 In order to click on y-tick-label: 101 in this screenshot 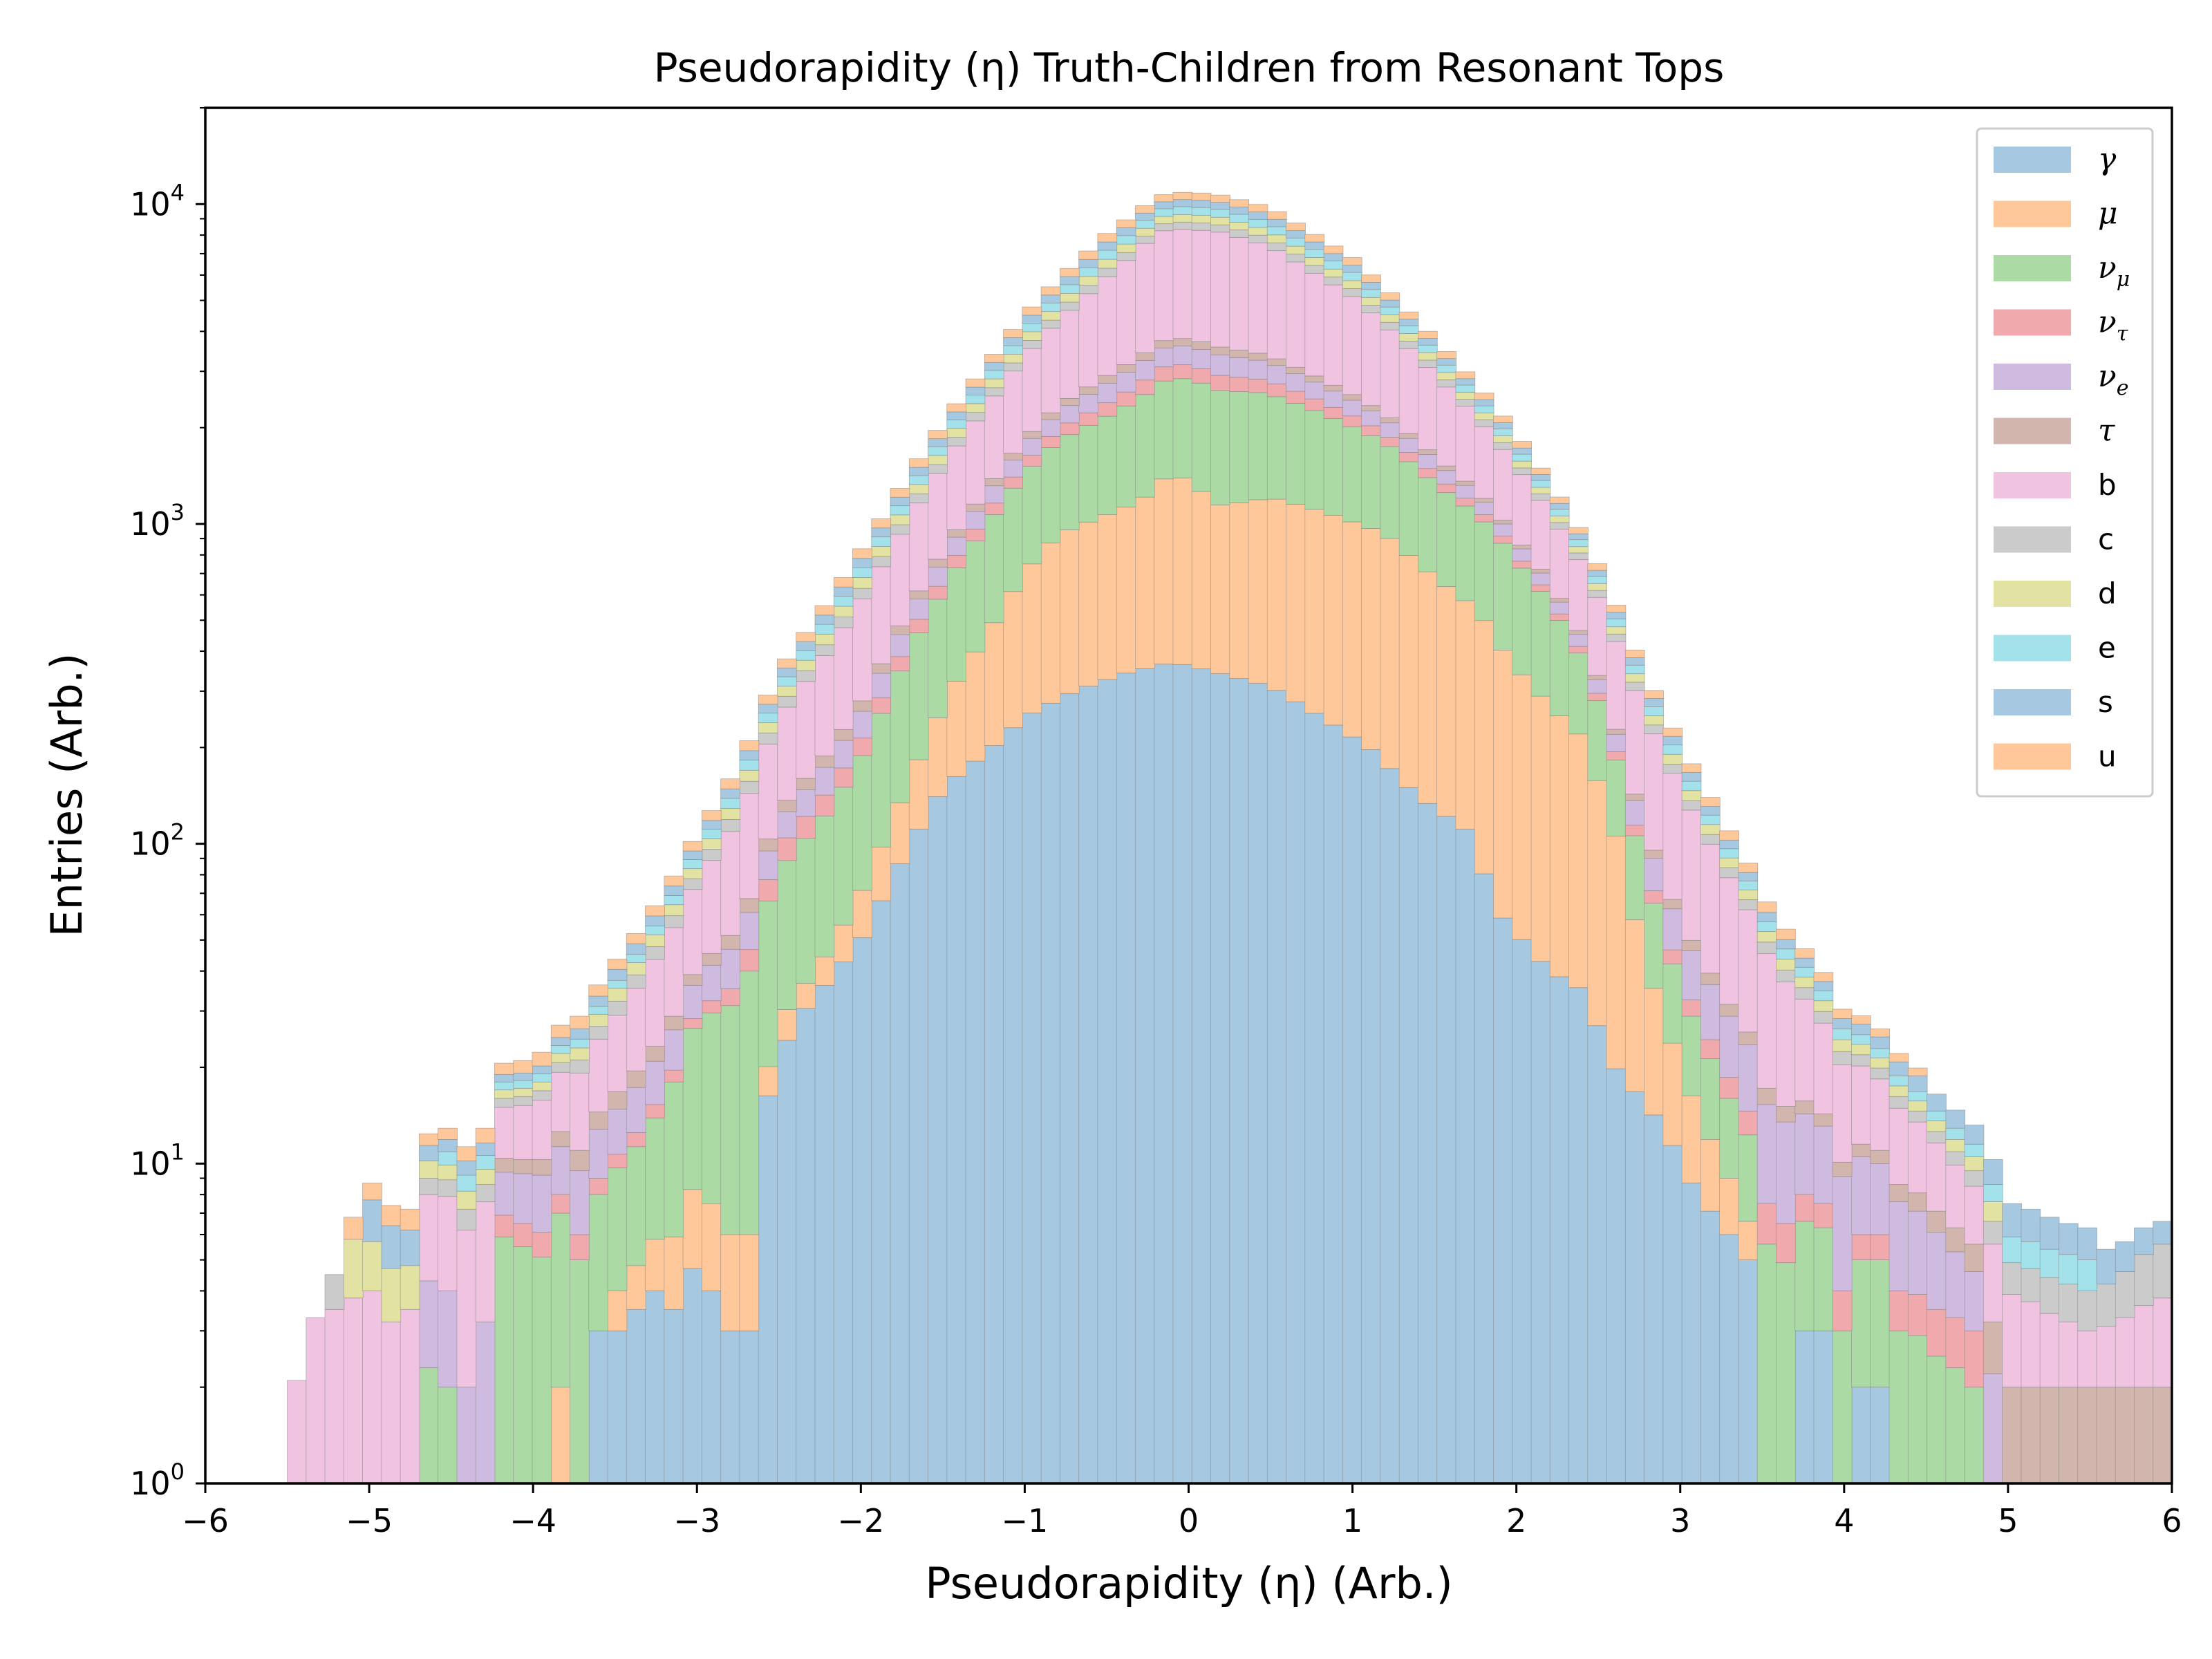, I will do `click(157, 1160)`.